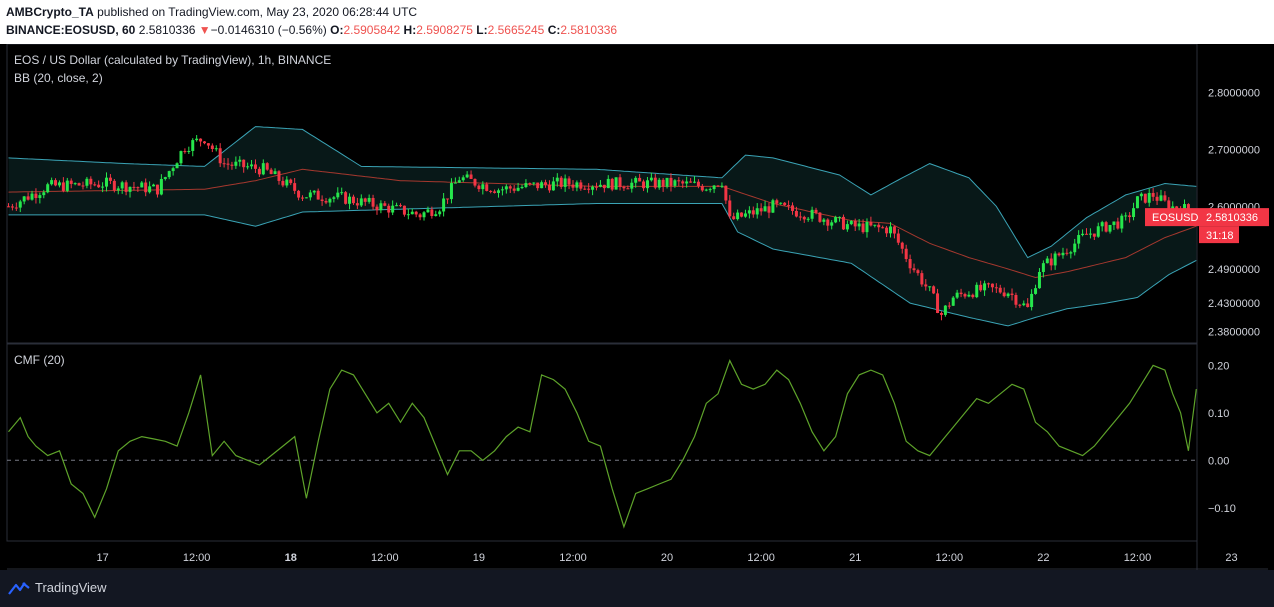 The height and width of the screenshot is (607, 1274). Describe the element at coordinates (1234, 93) in the screenshot. I see `price-axis-tick-label: 2.8000000` at that location.